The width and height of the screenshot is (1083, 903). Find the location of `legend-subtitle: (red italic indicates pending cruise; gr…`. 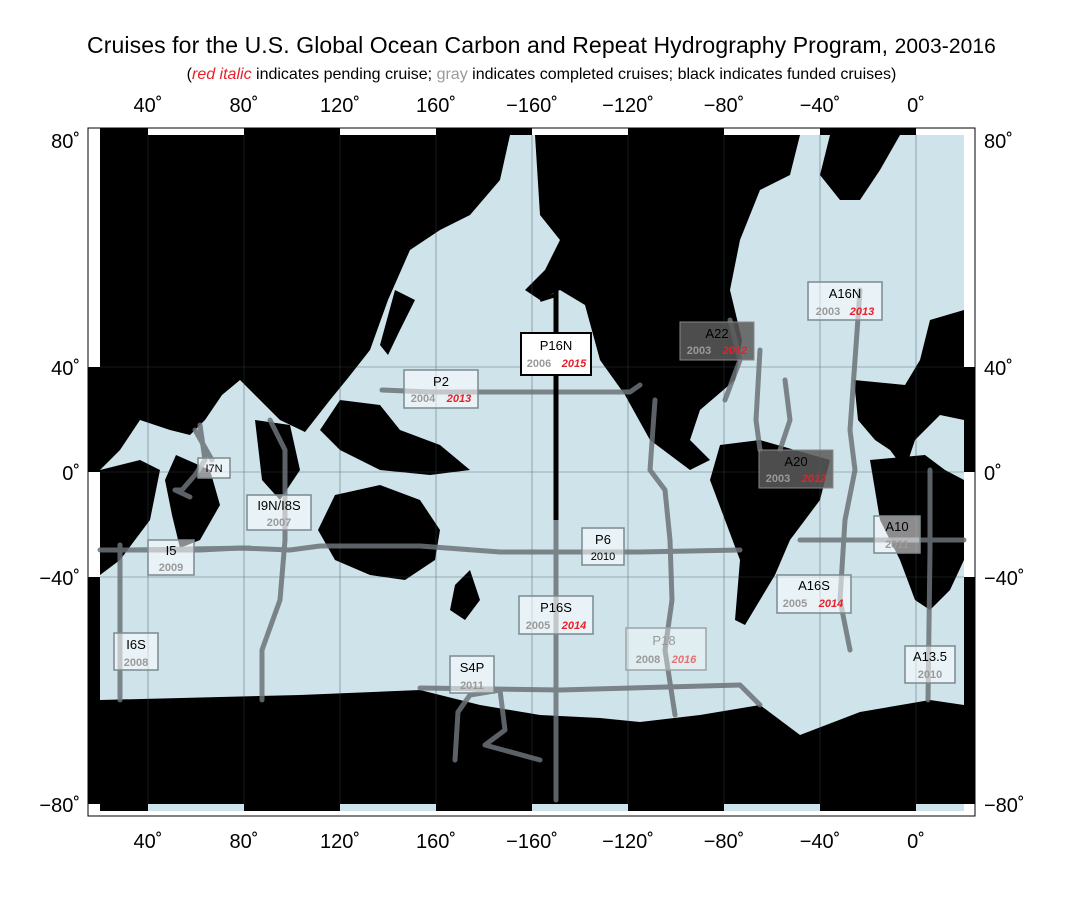

legend-subtitle: (red italic indicates pending cruise; gr… is located at coordinates (541, 75).